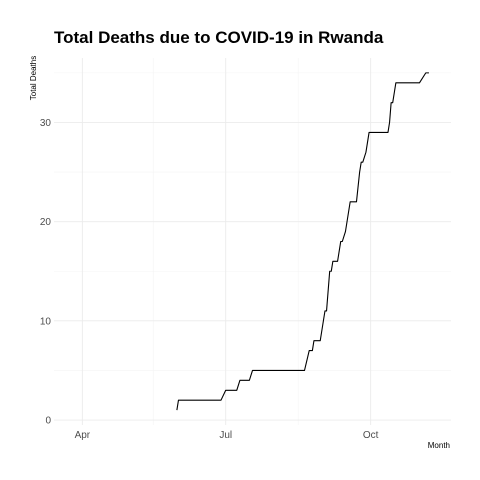  Describe the element at coordinates (48, 421) in the screenshot. I see `y-tick-label: 0` at that location.